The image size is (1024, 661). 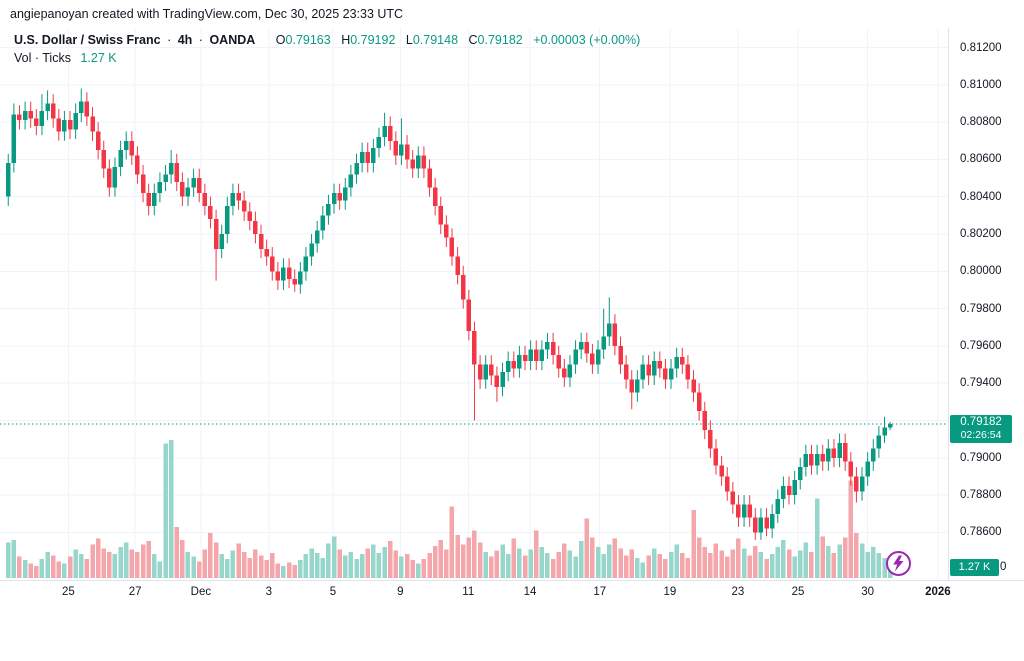 I want to click on time-tick-label: 27, so click(x=135, y=592).